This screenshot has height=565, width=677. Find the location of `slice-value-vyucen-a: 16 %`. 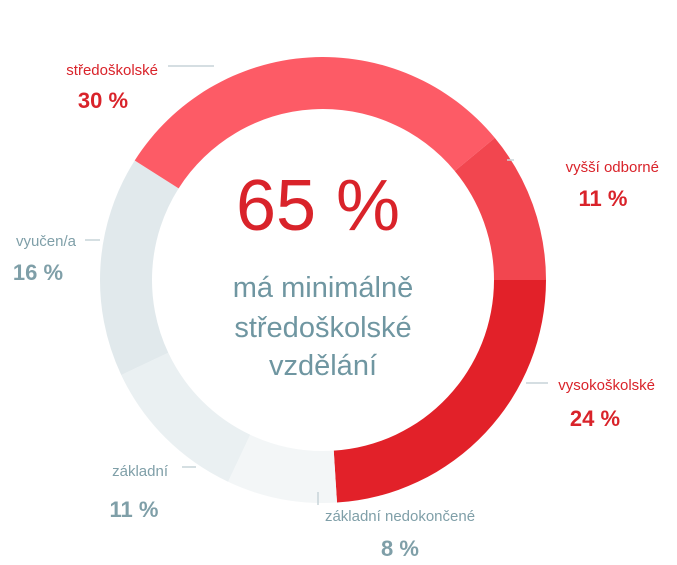

slice-value-vyucen-a: 16 % is located at coordinates (38, 272).